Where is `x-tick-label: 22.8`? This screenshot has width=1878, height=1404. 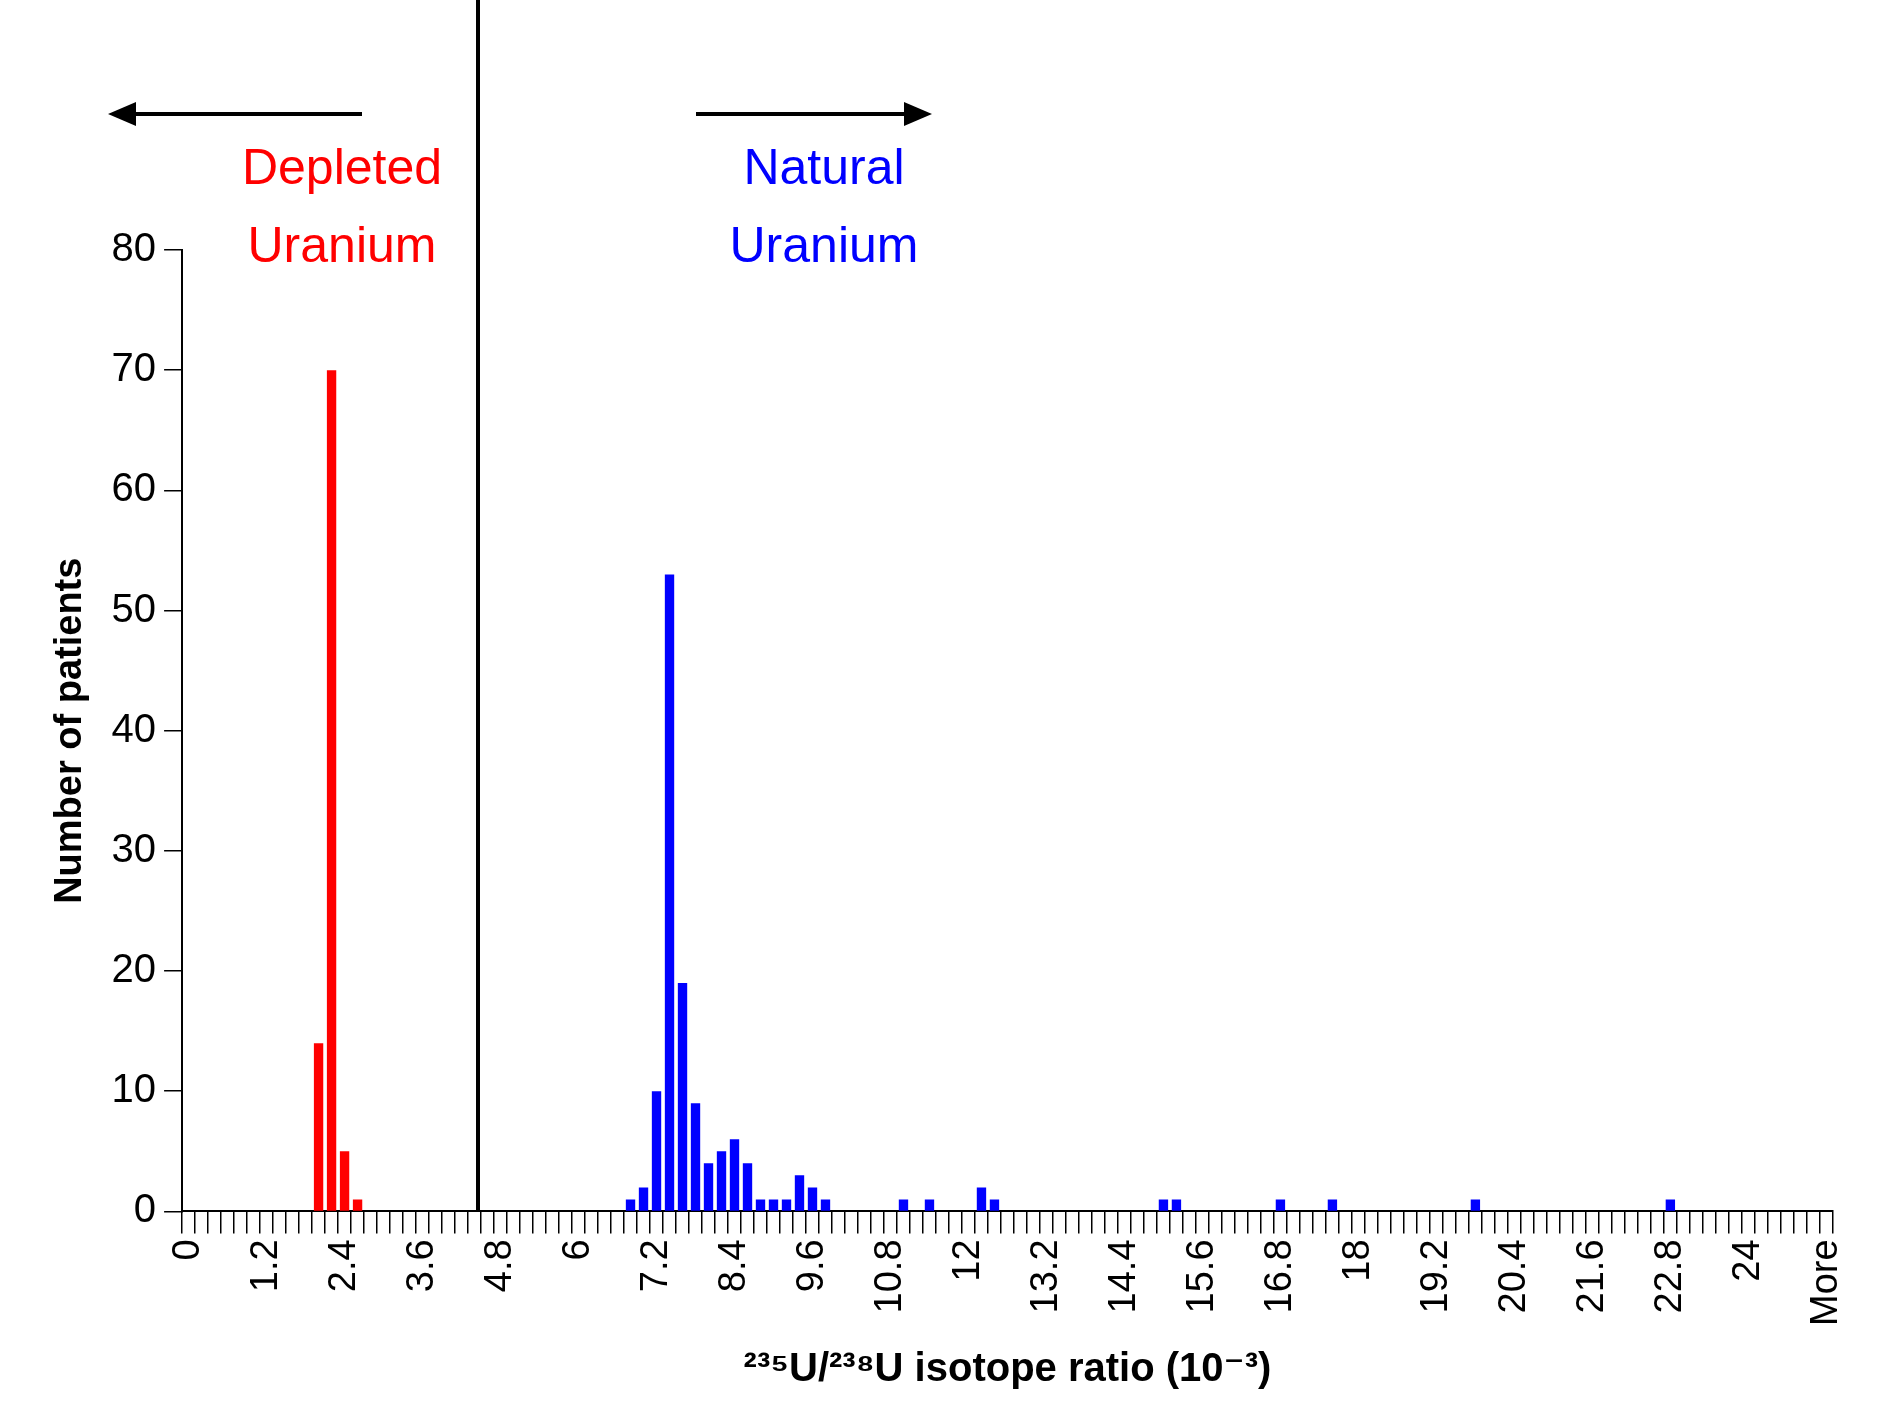
x-tick-label: 22.8 is located at coordinates (1667, 1276).